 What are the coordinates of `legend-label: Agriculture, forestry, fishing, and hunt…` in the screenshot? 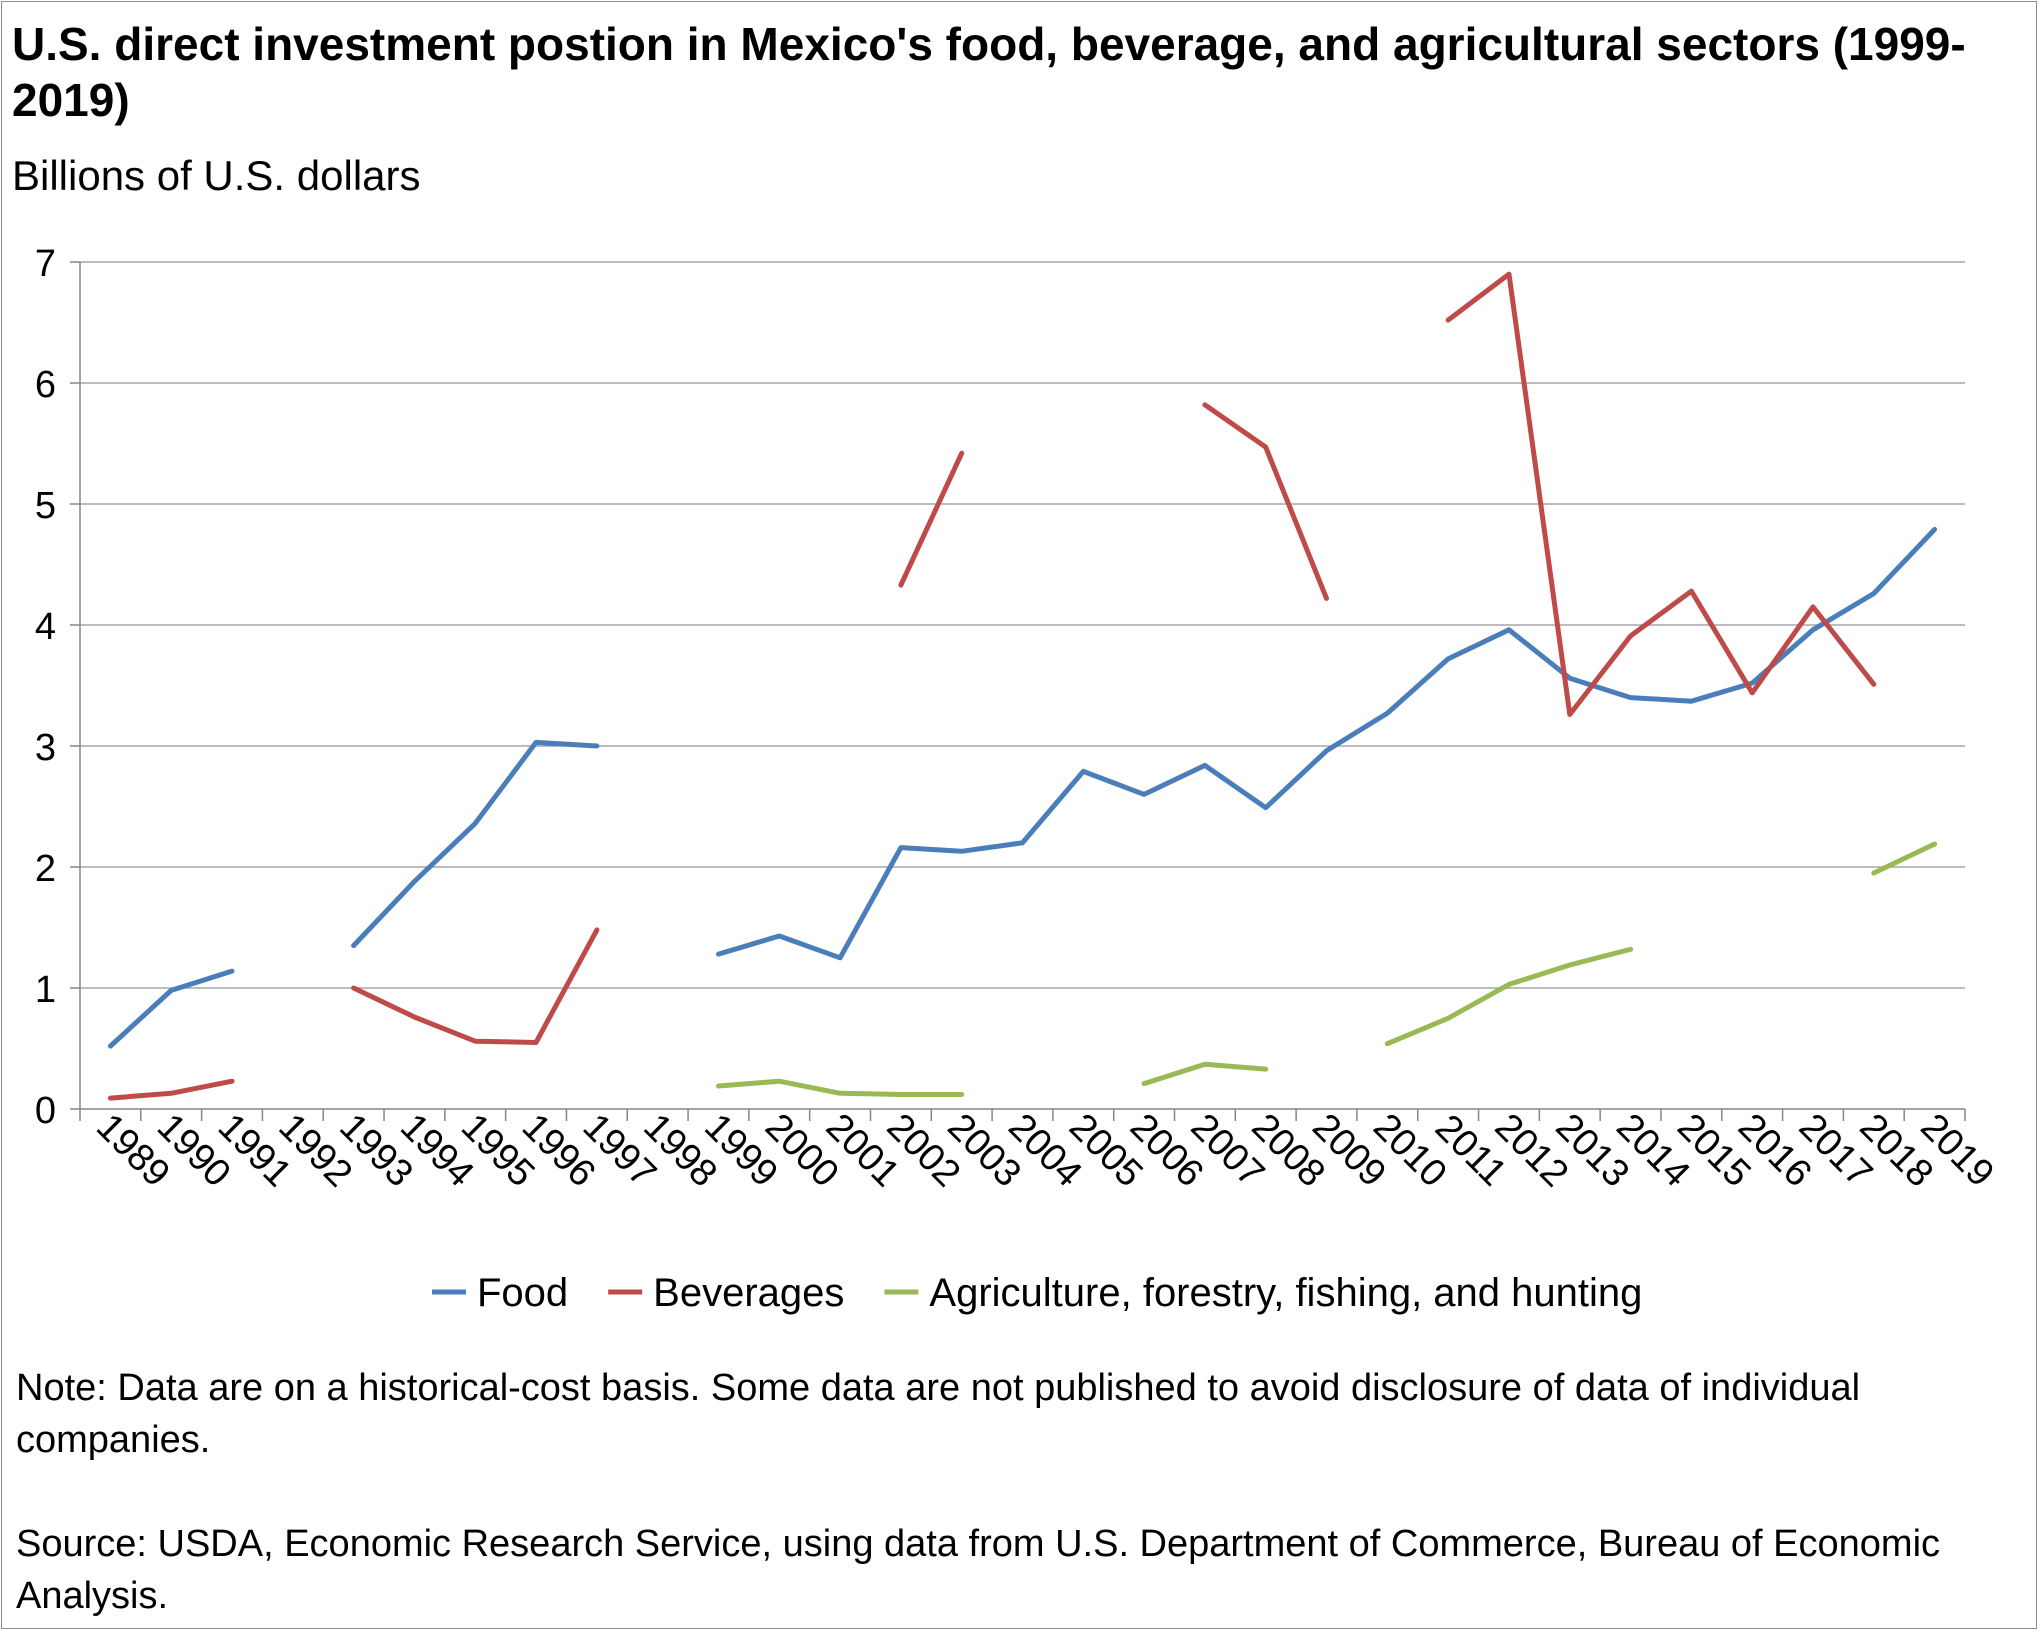 It's located at (1285, 1293).